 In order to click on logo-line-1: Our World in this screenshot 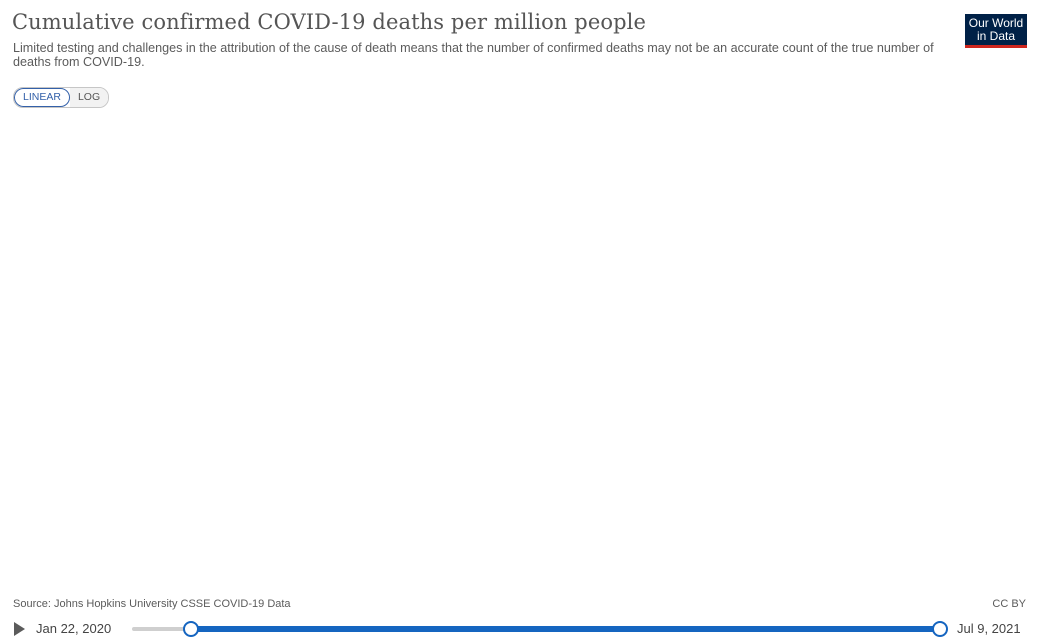, I will do `click(996, 23)`.